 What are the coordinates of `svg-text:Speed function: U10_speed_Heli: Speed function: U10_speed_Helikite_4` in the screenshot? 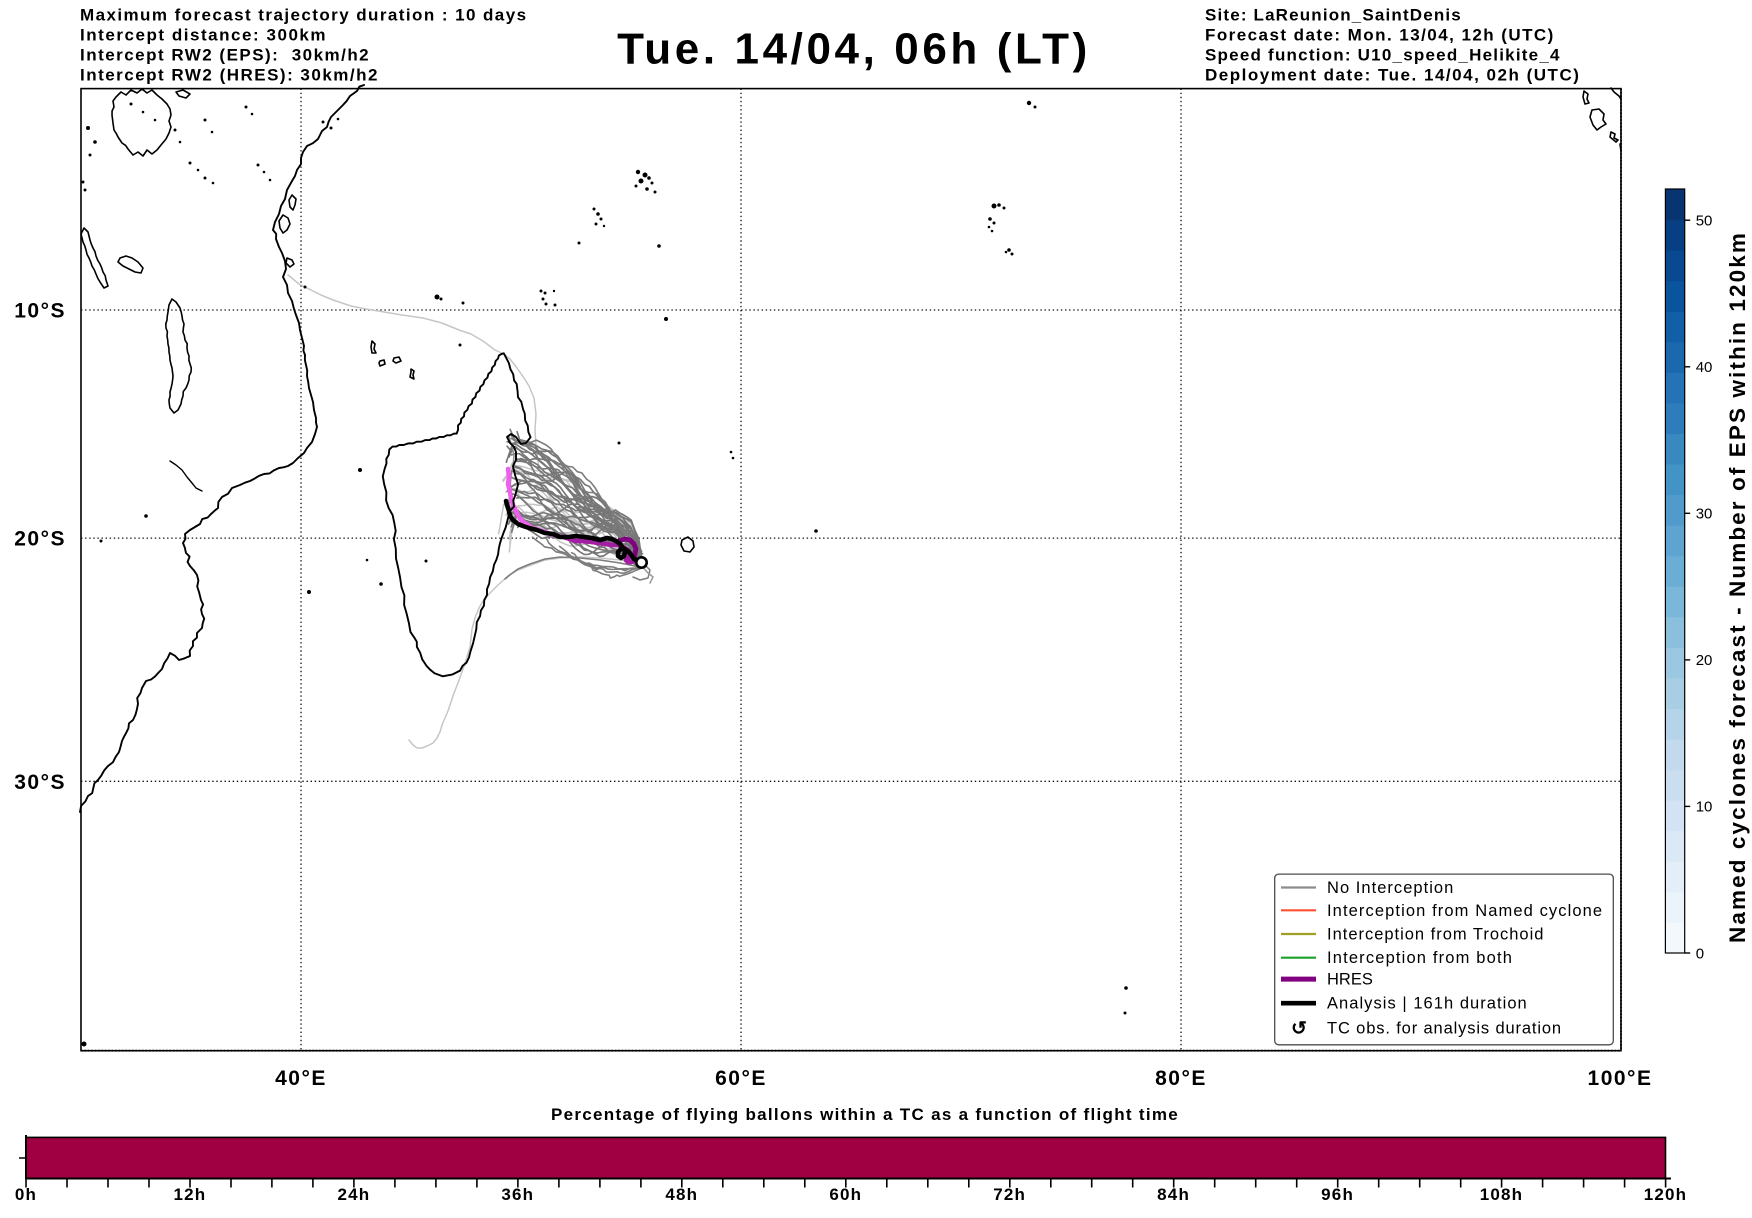 It's located at (1383, 55).